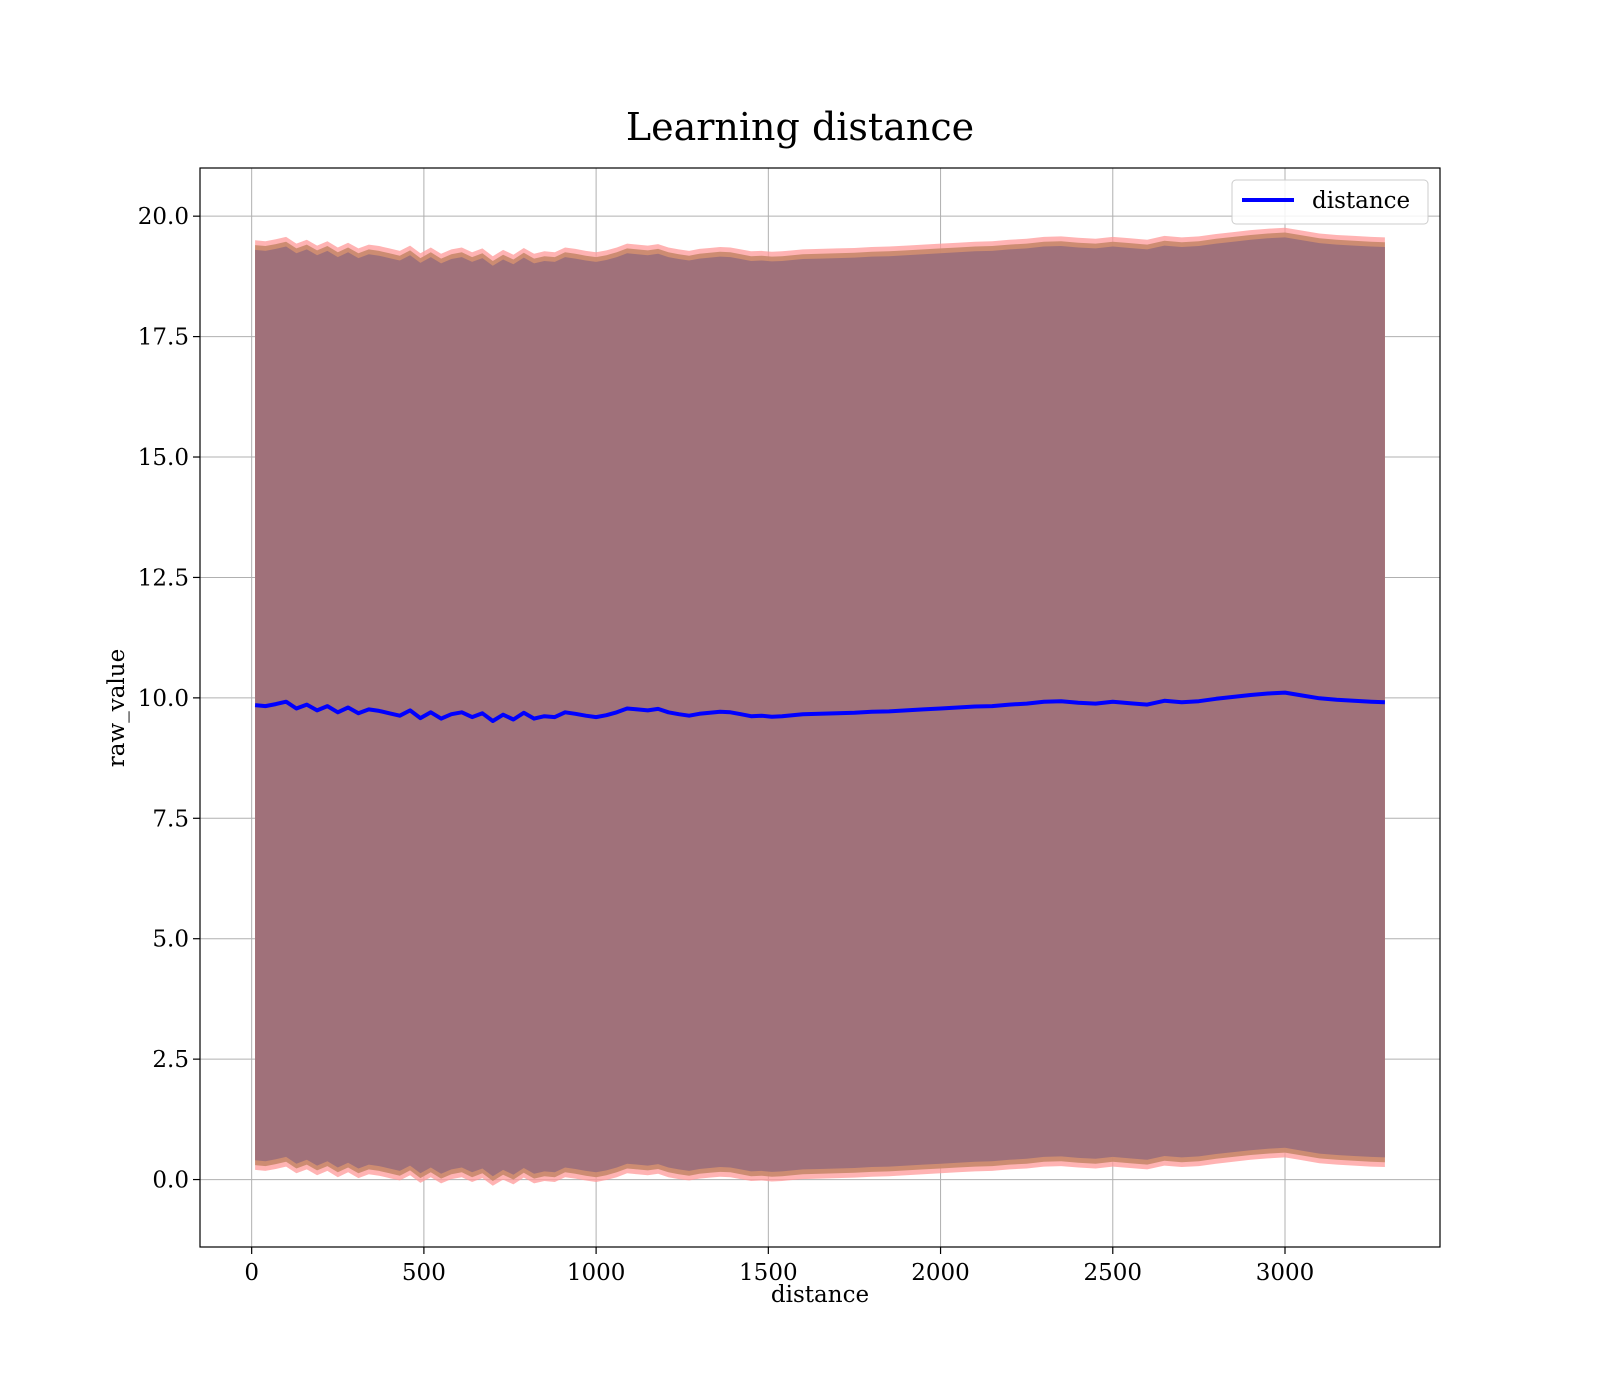 Image resolution: width=1600 pixels, height=1400 pixels. I want to click on x-tick-label: 0, so click(251, 1273).